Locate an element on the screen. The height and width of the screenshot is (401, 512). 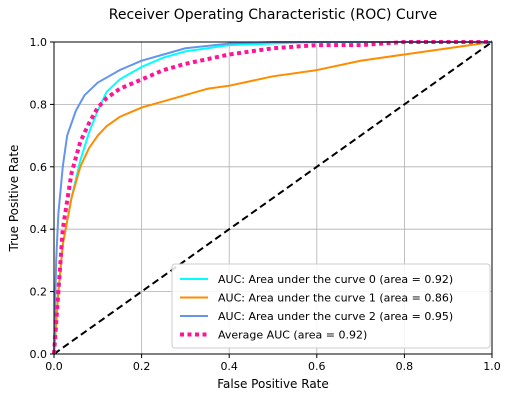
x-tick-label: 1.0 is located at coordinates (492, 366).